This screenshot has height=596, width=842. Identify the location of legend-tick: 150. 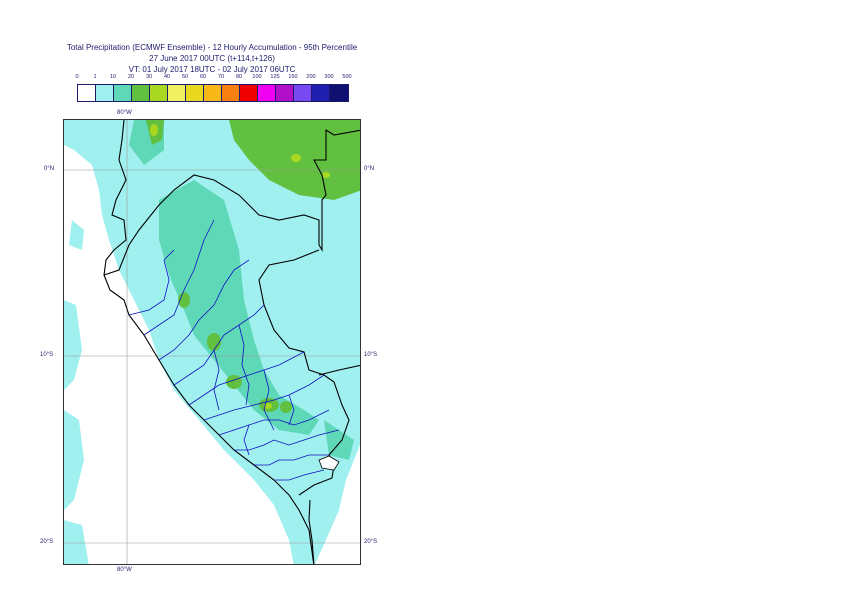
(293, 77).